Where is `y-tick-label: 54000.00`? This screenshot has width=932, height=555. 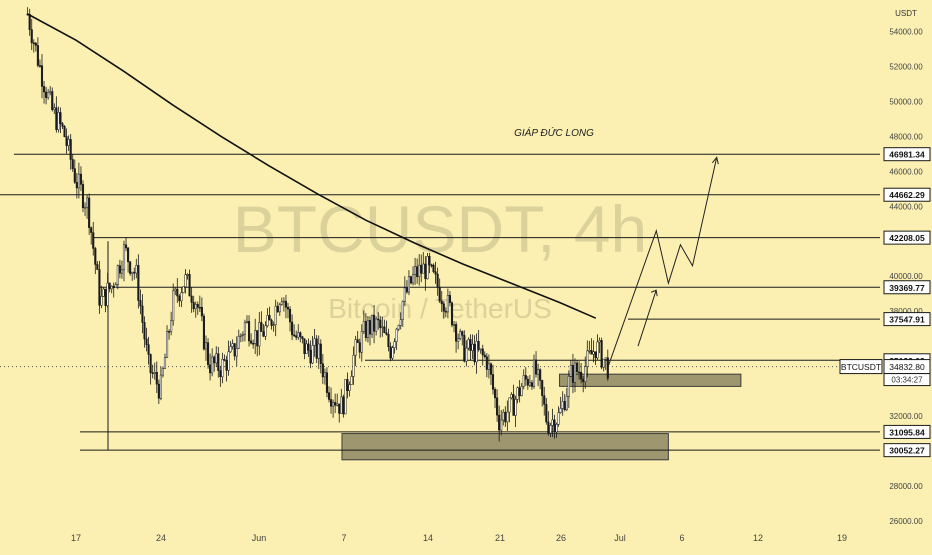 y-tick-label: 54000.00 is located at coordinates (906, 31).